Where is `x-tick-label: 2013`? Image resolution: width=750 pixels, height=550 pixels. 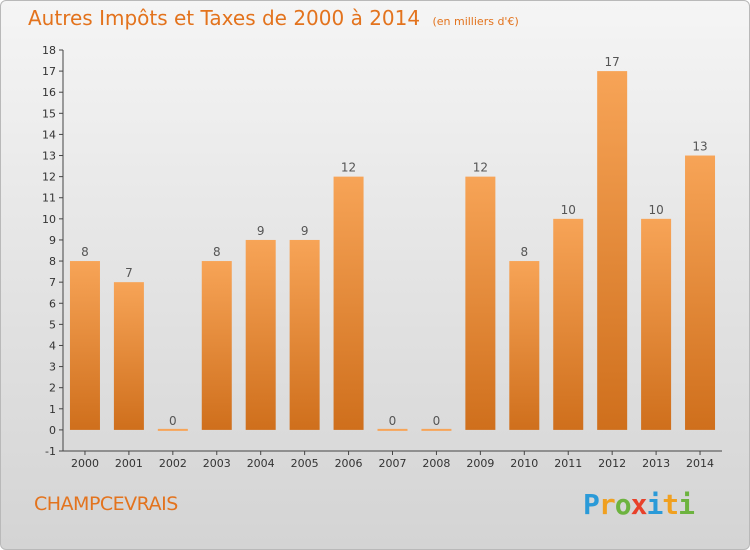 x-tick-label: 2013 is located at coordinates (656, 463).